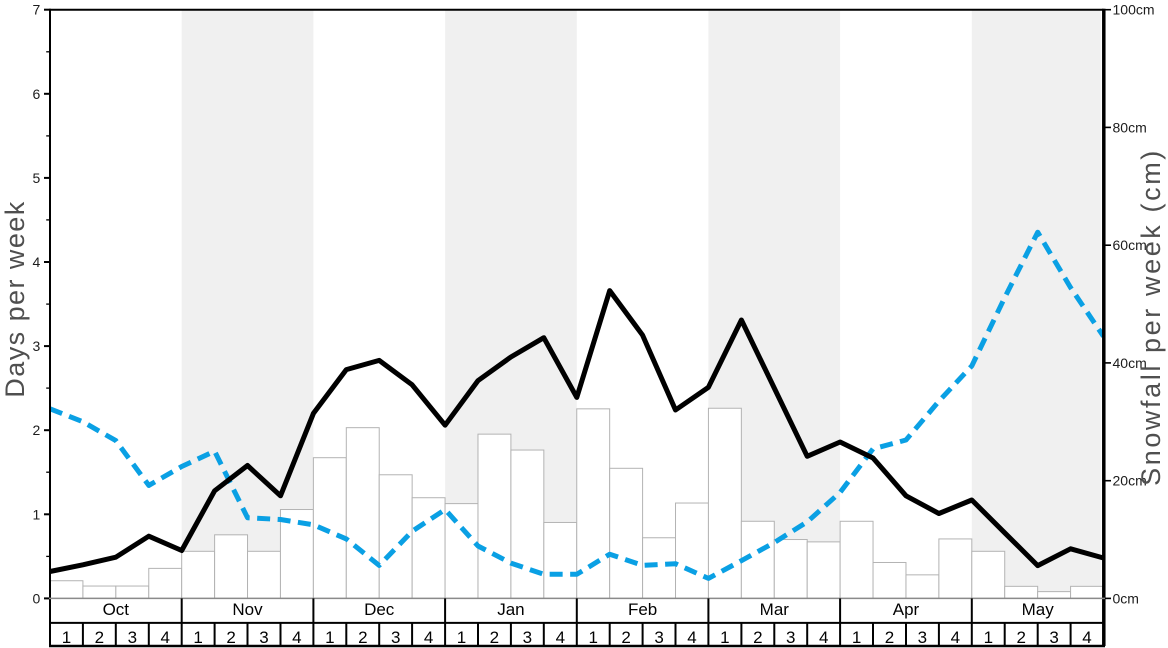 This screenshot has width=1168, height=648. I want to click on svg-text: 0cm, so click(1126, 598).